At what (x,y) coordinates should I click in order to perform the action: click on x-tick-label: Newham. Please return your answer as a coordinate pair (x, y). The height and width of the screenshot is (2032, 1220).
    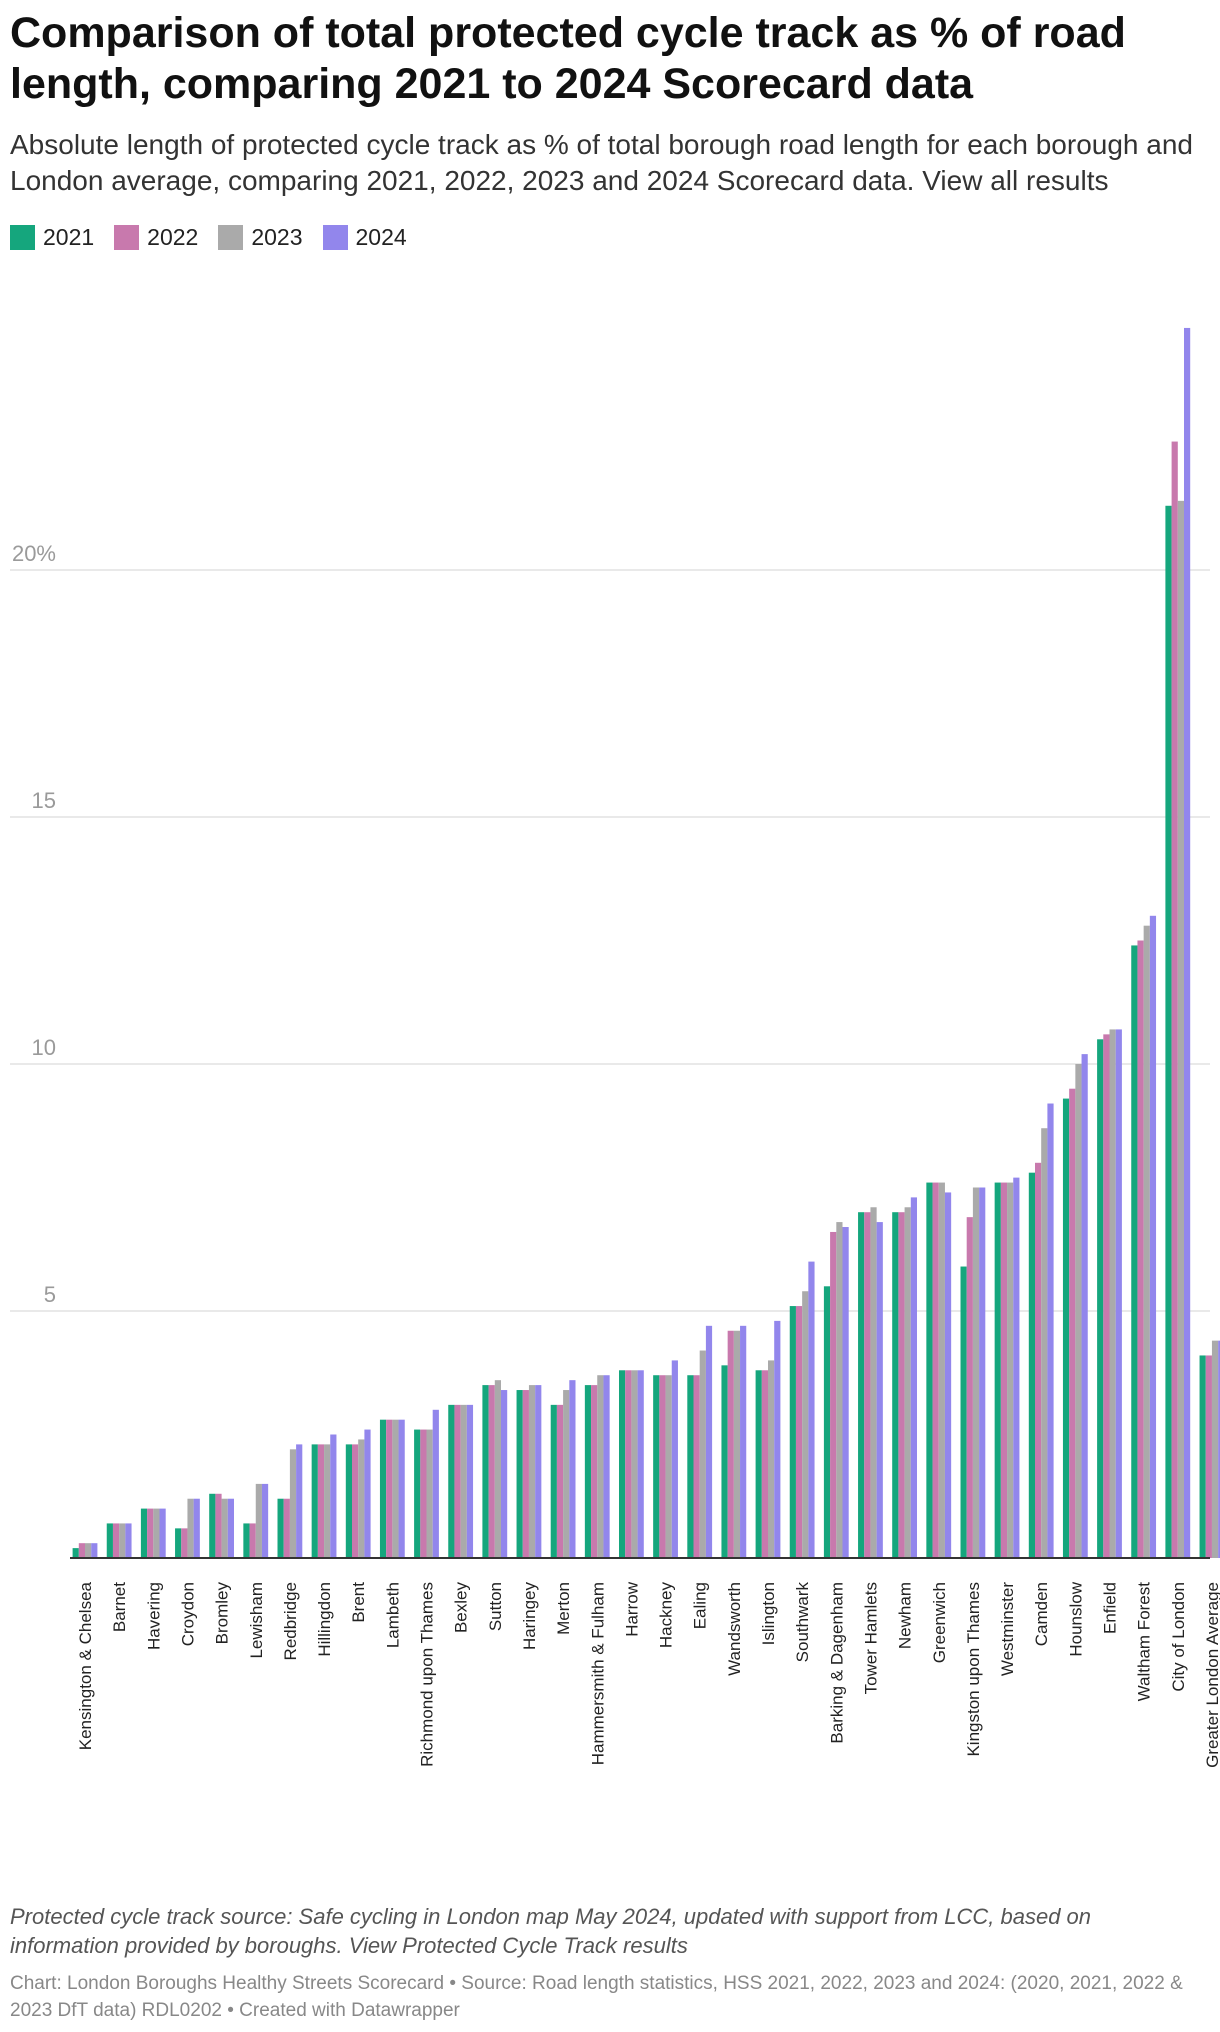
    Looking at the image, I should click on (905, 1615).